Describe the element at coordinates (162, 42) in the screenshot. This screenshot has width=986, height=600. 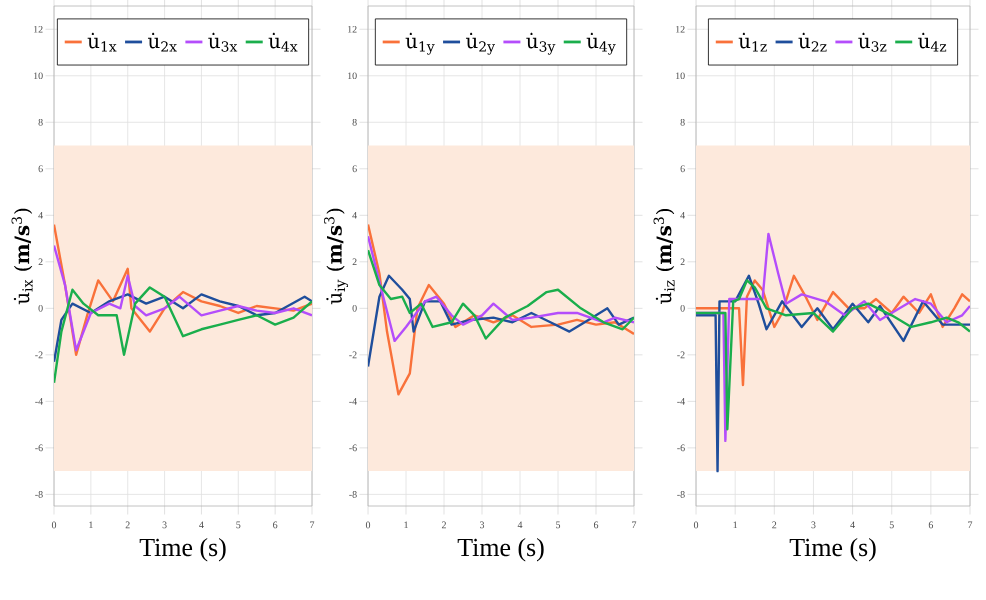
I see `legend-label: u̇$_{2x}$` at that location.